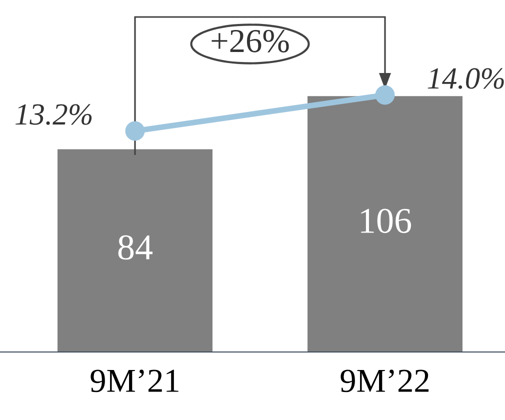 The image size is (505, 420). I want to click on text: +26%, so click(250, 41).